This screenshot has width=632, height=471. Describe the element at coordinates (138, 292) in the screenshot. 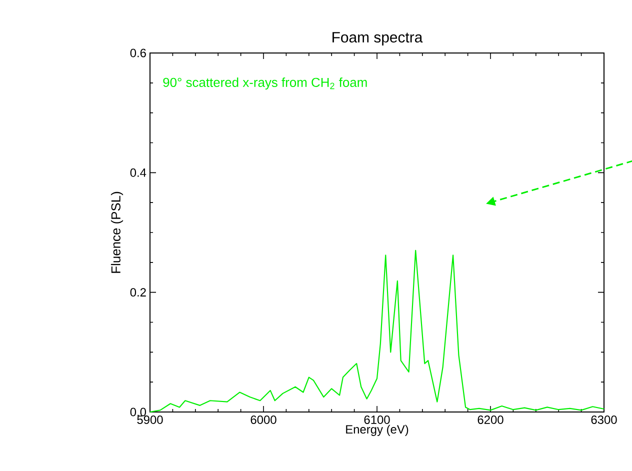

I see `y-tick-label: 0.2` at that location.